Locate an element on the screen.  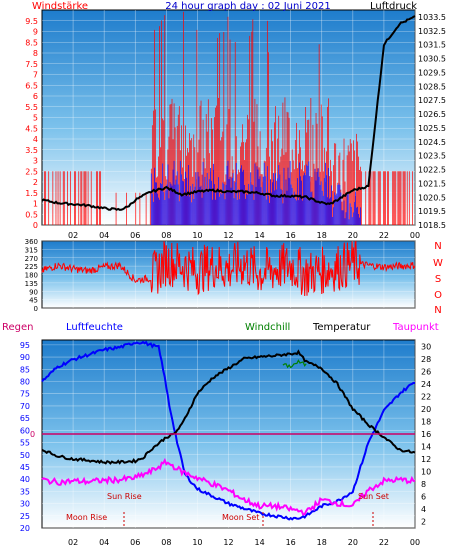
pressure-tick-label: 1023.5 is located at coordinates (432, 156).